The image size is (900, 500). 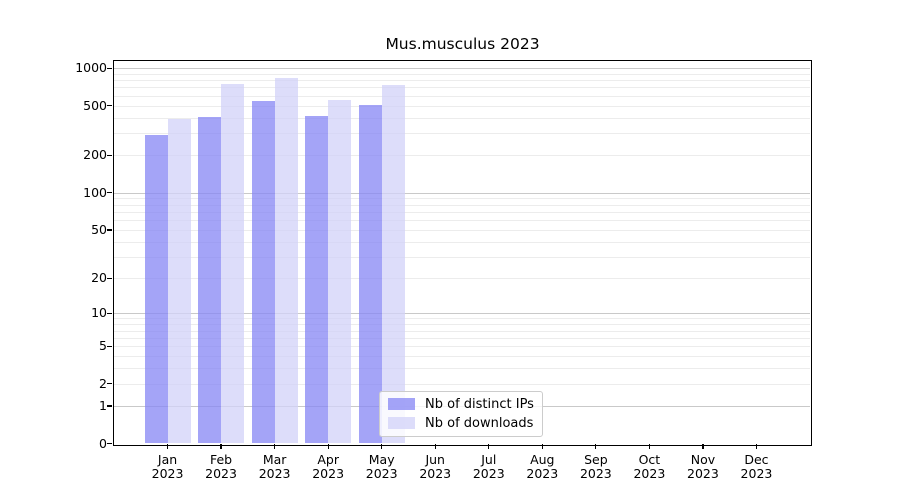 I want to click on x-tick-label: Apr 2023, so click(x=328, y=466).